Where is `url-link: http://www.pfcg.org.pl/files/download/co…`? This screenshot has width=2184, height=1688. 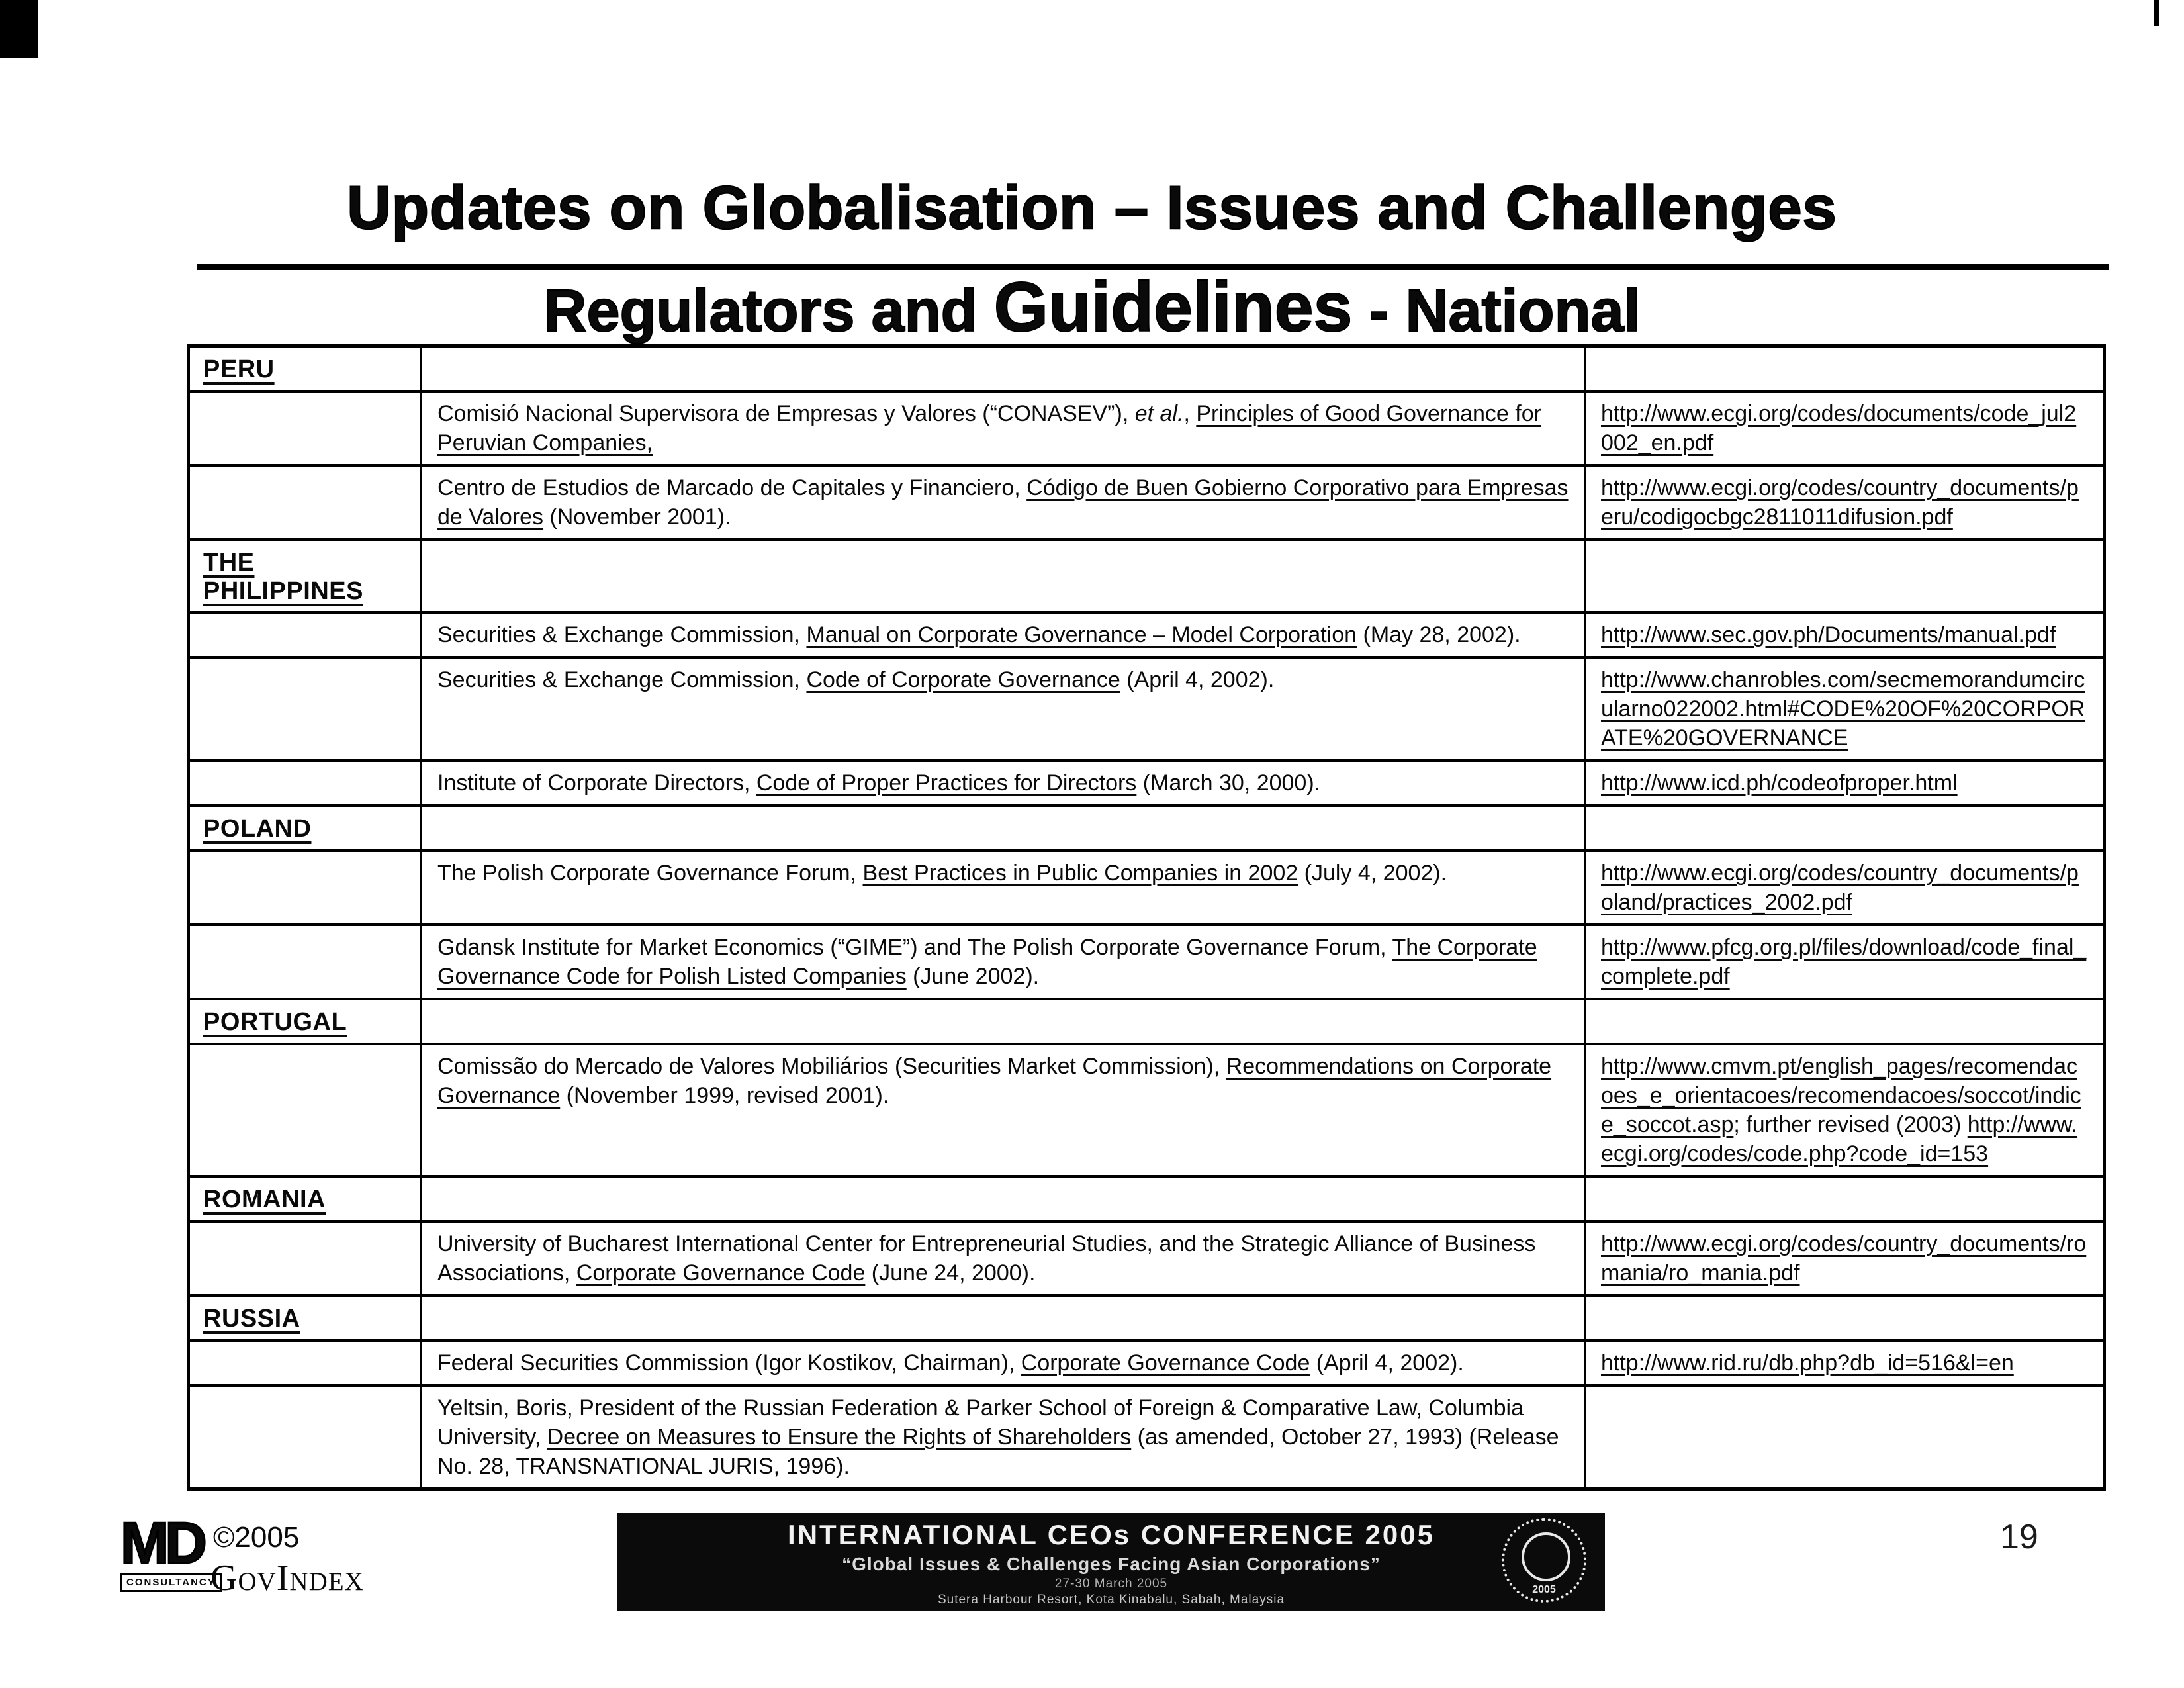
url-link: http://www.pfcg.org.pl/files/download/co… is located at coordinates (1844, 962).